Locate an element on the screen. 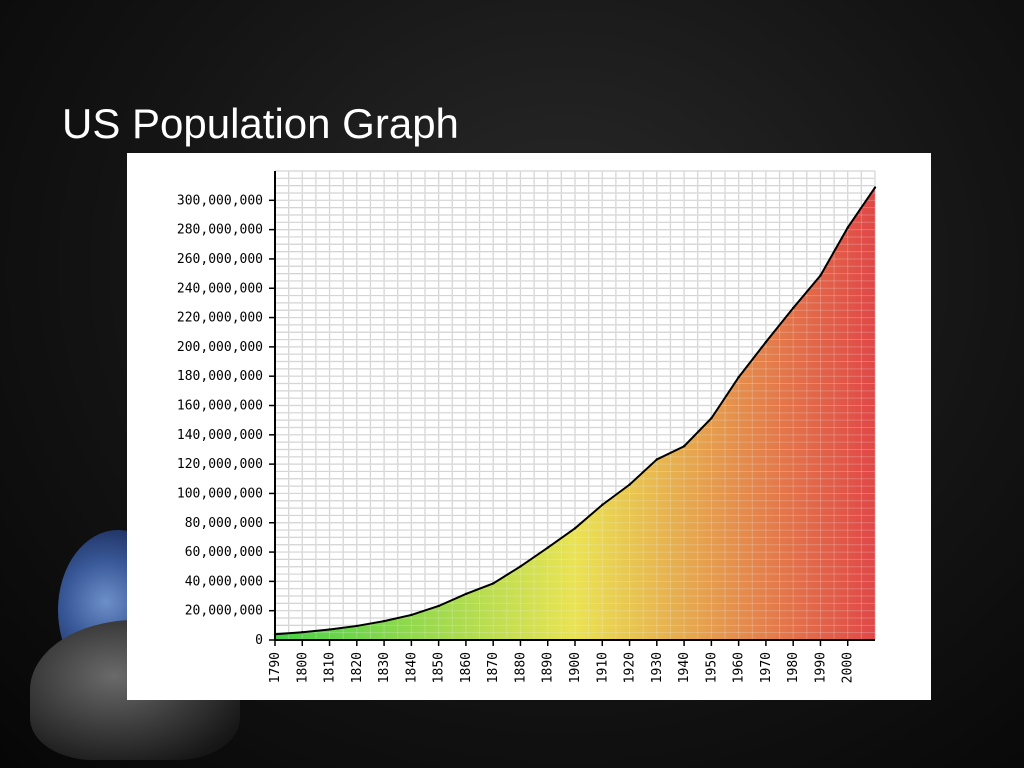 Image resolution: width=1024 pixels, height=768 pixels. x-tick-label: 1850 is located at coordinates (439, 667).